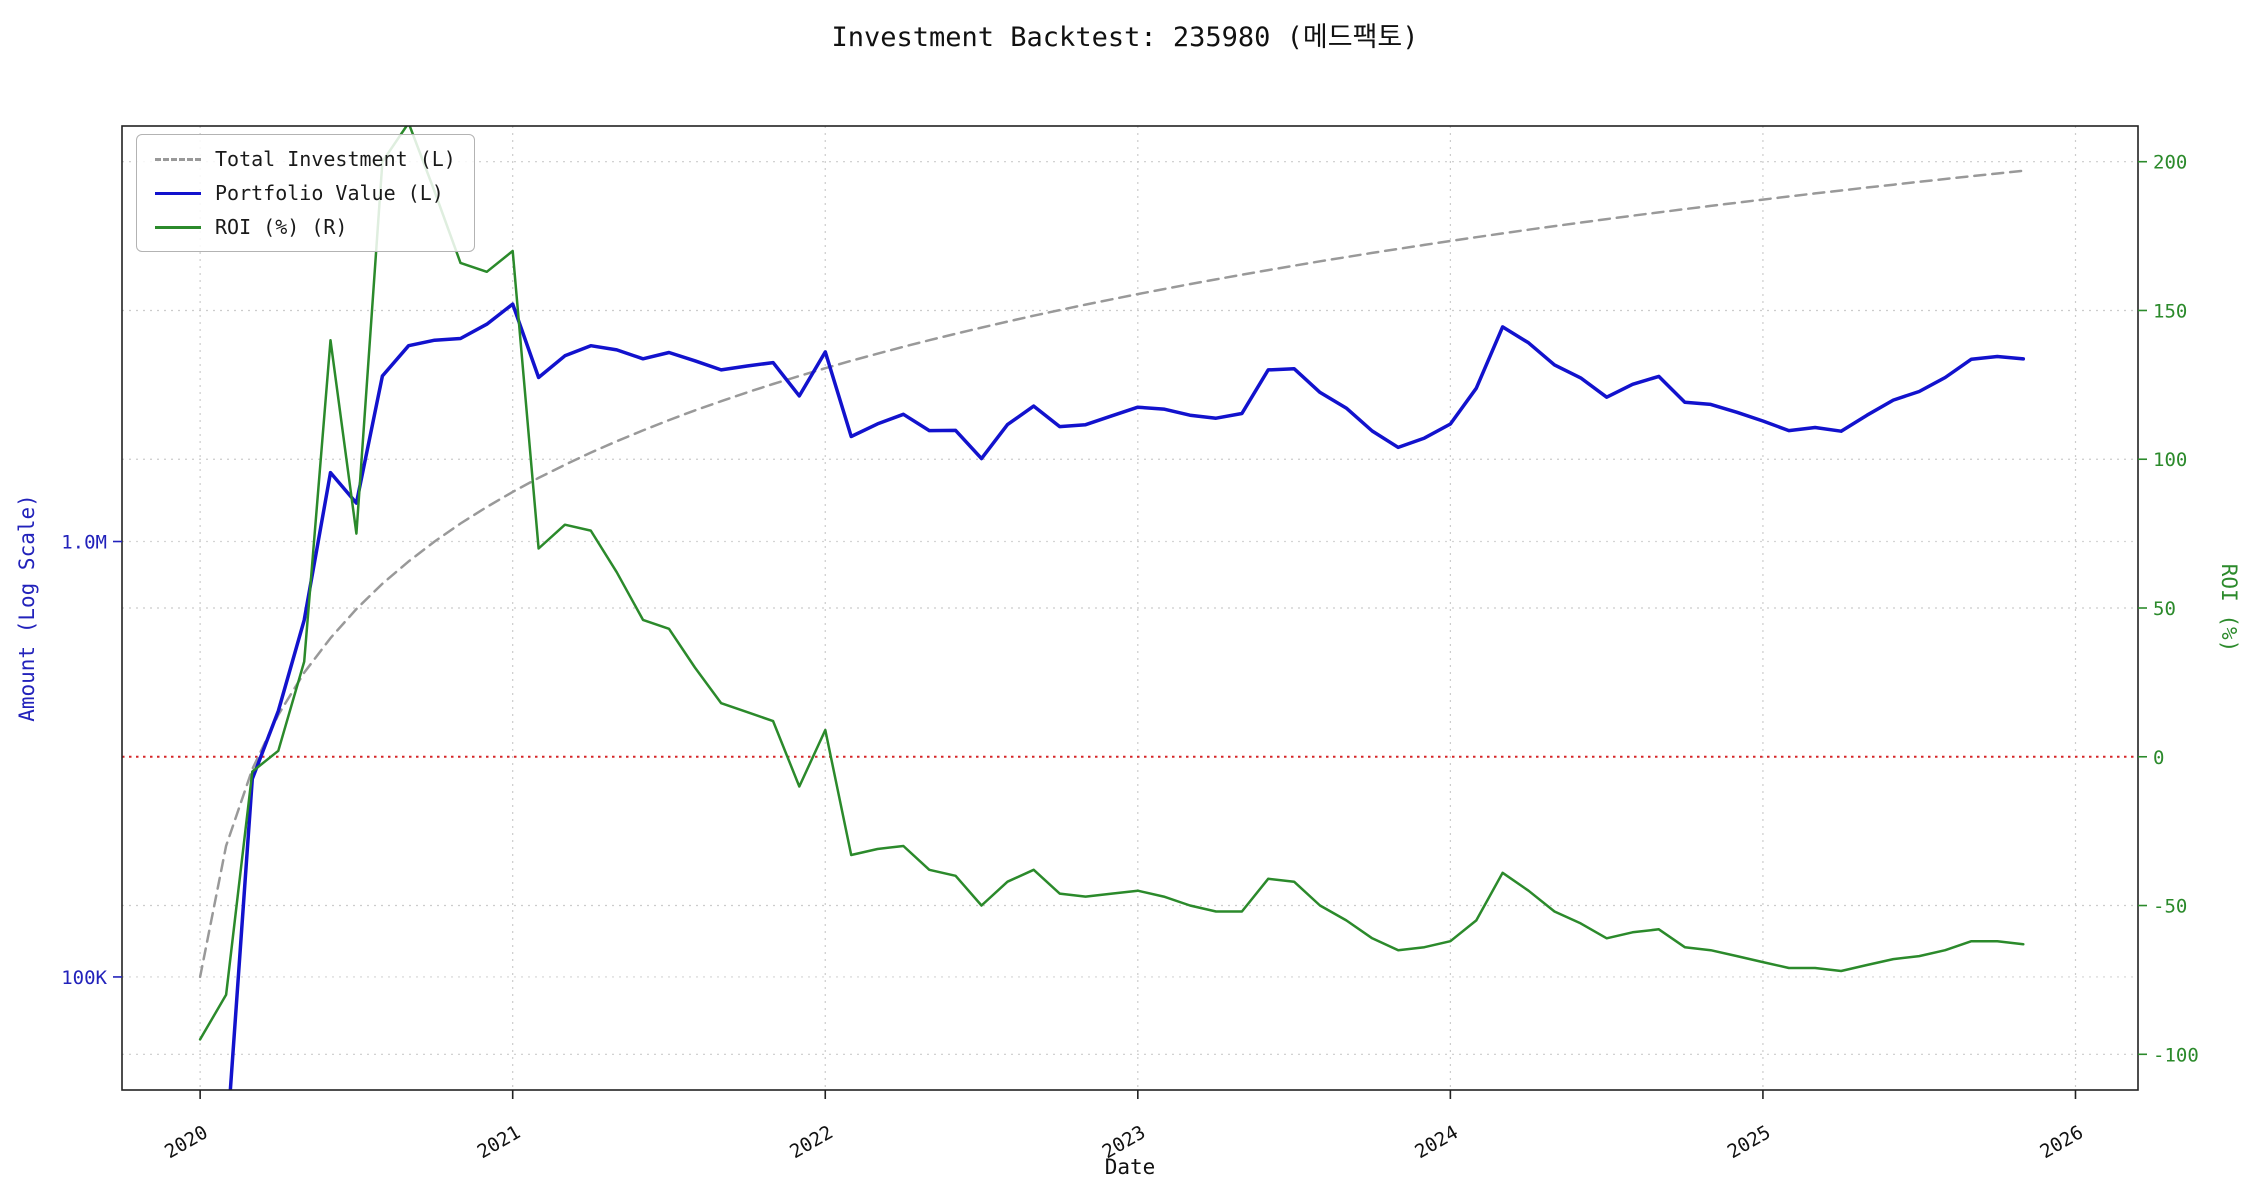 The image size is (2250, 1200). I want to click on x-axis-label: Date, so click(1130, 1167).